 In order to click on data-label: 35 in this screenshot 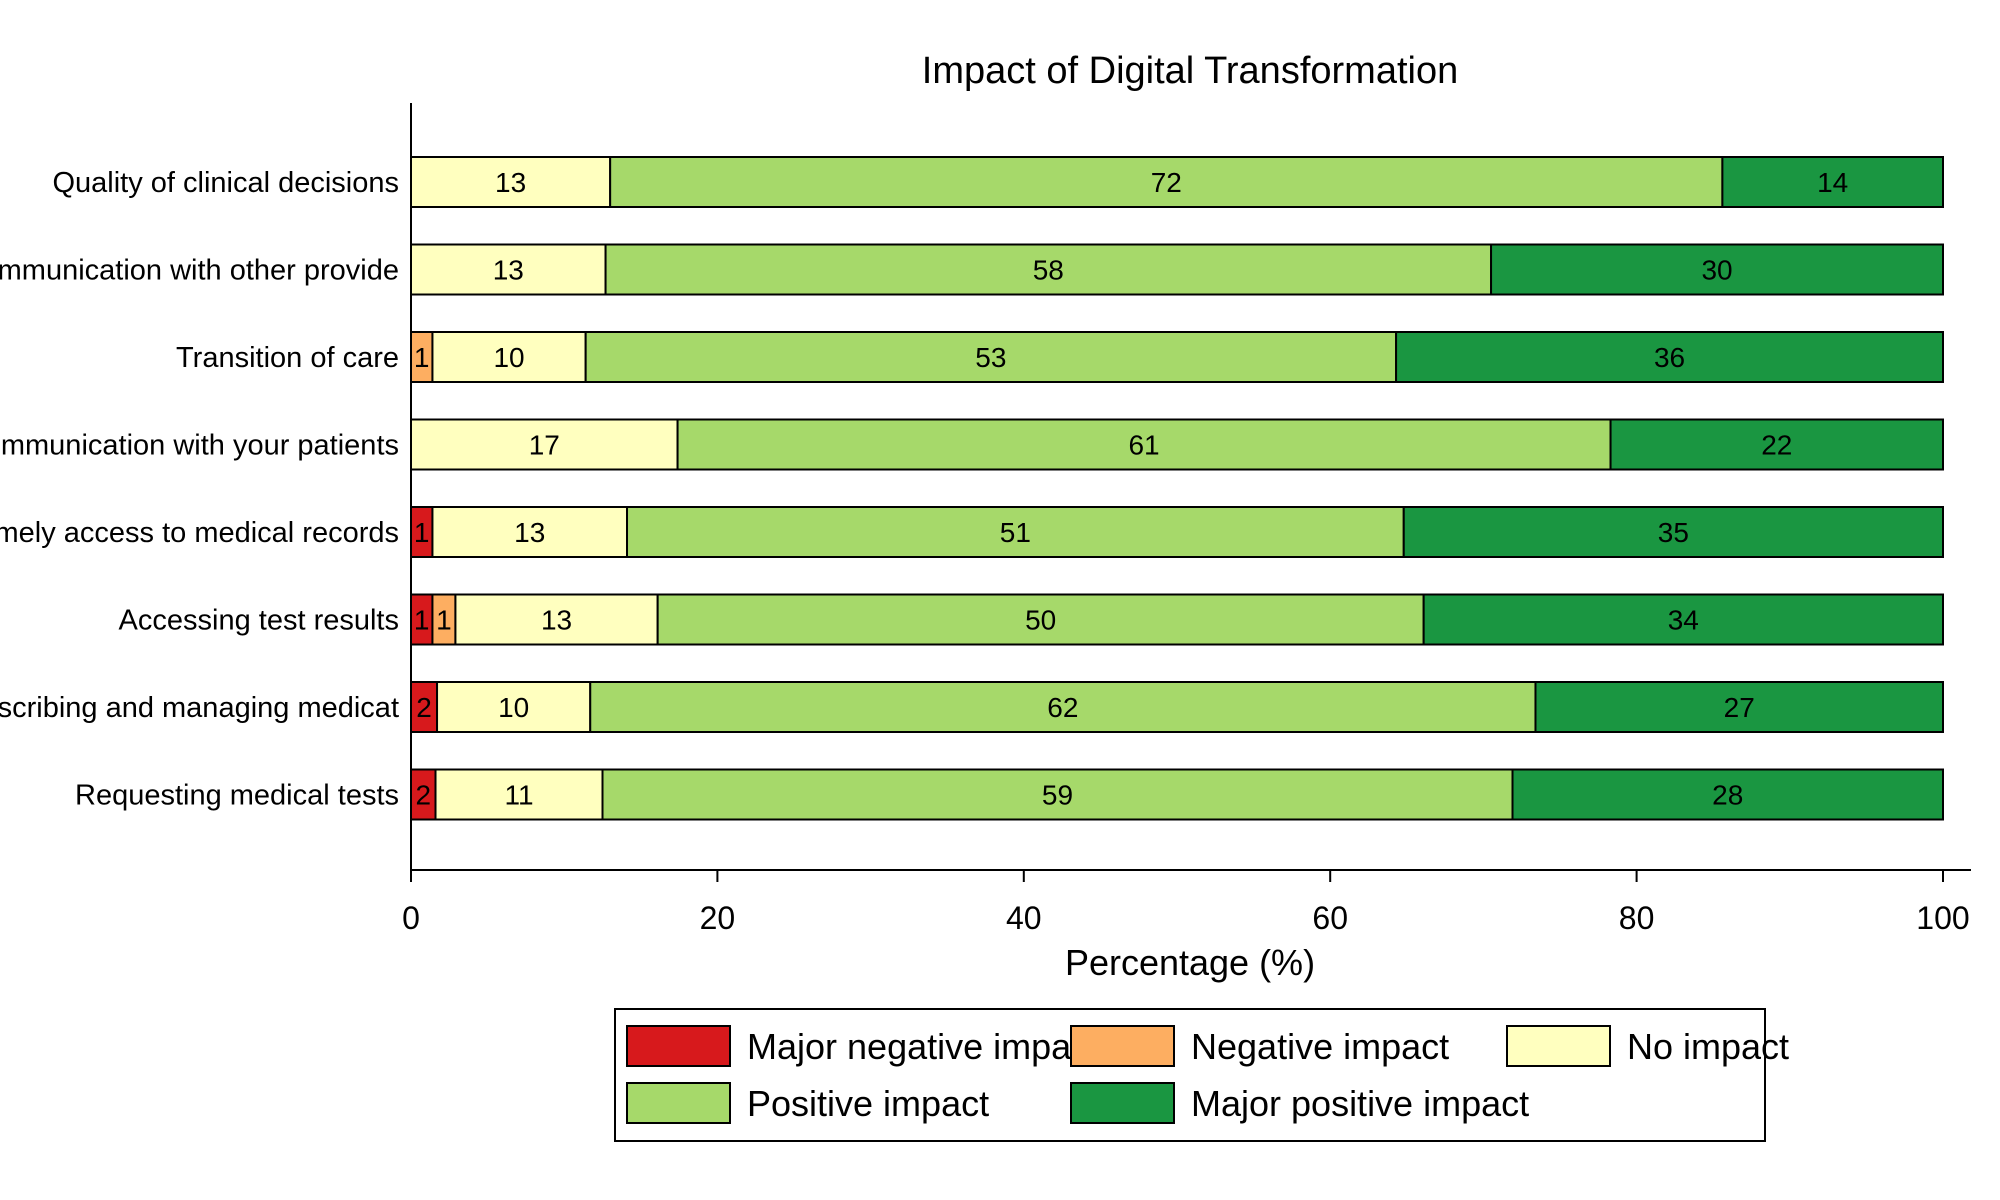, I will do `click(1673, 532)`.